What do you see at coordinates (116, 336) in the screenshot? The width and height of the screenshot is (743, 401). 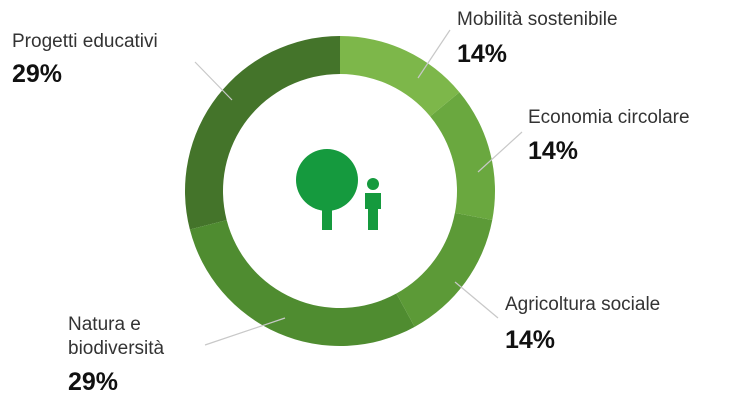 I see `slice-label: Natura e biodiversità` at bounding box center [116, 336].